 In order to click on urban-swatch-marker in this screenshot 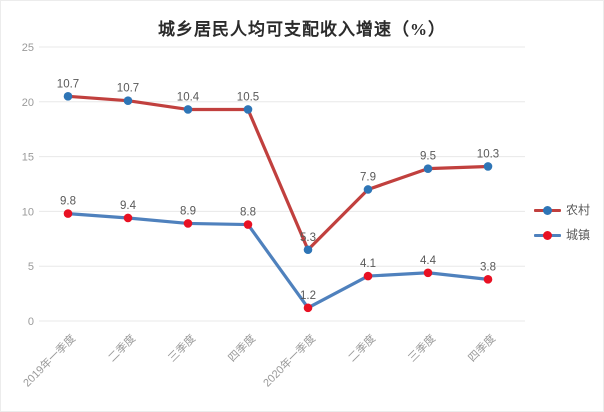, I will do `click(547, 235)`.